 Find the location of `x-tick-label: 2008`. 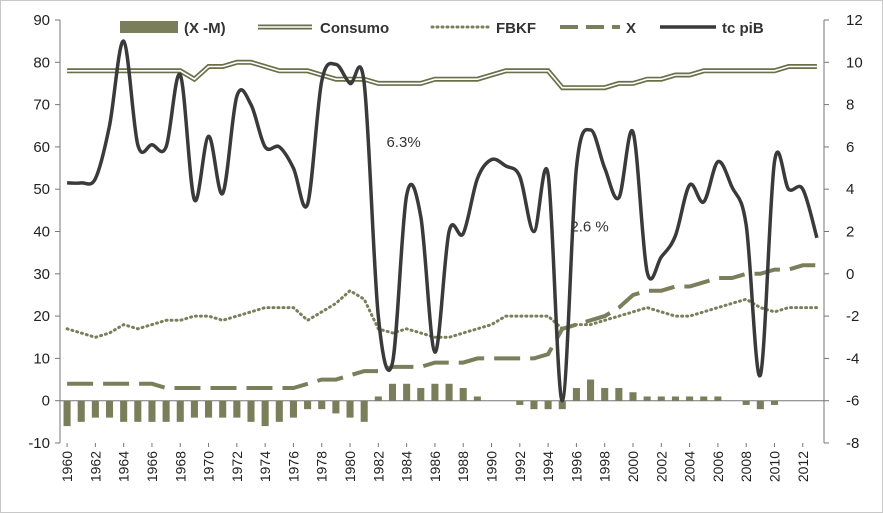

x-tick-label: 2008 is located at coordinates (746, 466).